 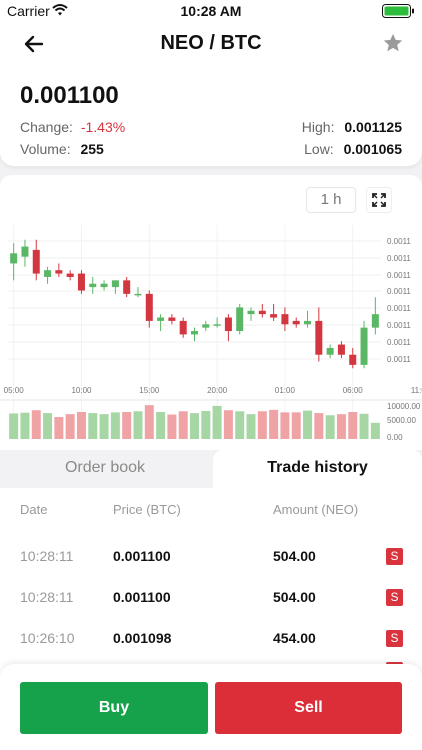 I want to click on column-header-price: Price (BTC), so click(x=147, y=509).